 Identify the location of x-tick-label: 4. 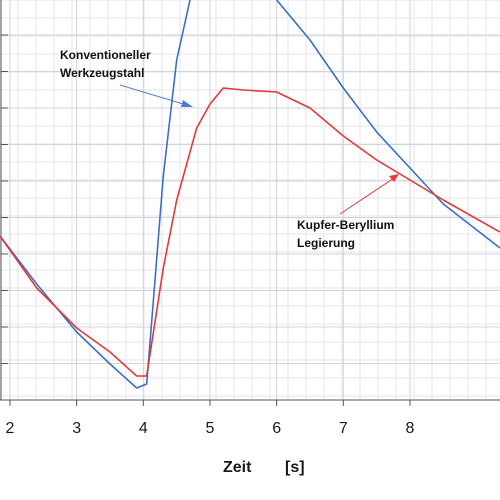
(143, 428).